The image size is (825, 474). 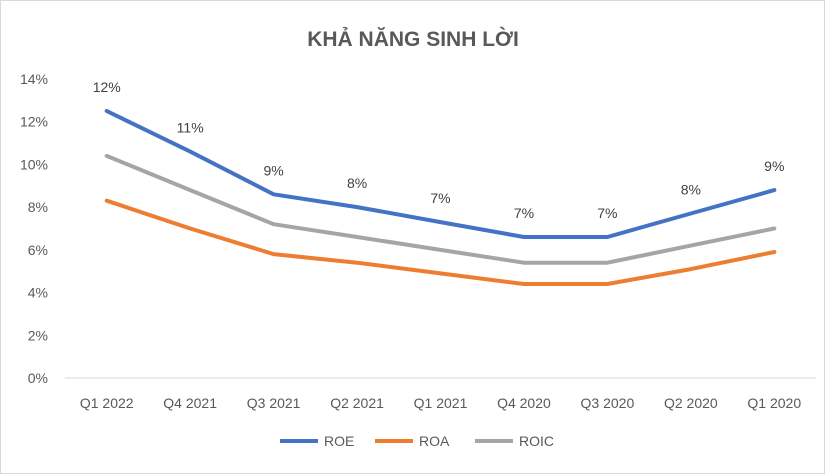 I want to click on y-tick-label: 6%, so click(x=38, y=250).